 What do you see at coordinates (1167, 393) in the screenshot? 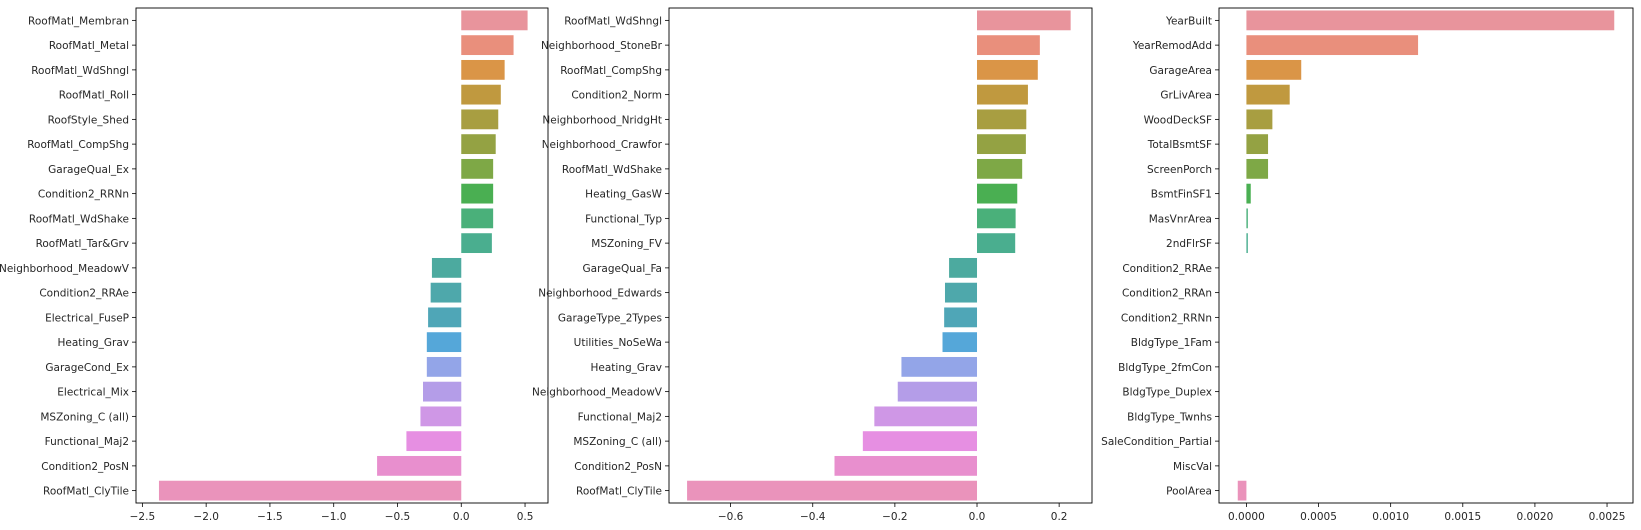
I see `y-tick-label: BldgType_Duplex` at bounding box center [1167, 393].